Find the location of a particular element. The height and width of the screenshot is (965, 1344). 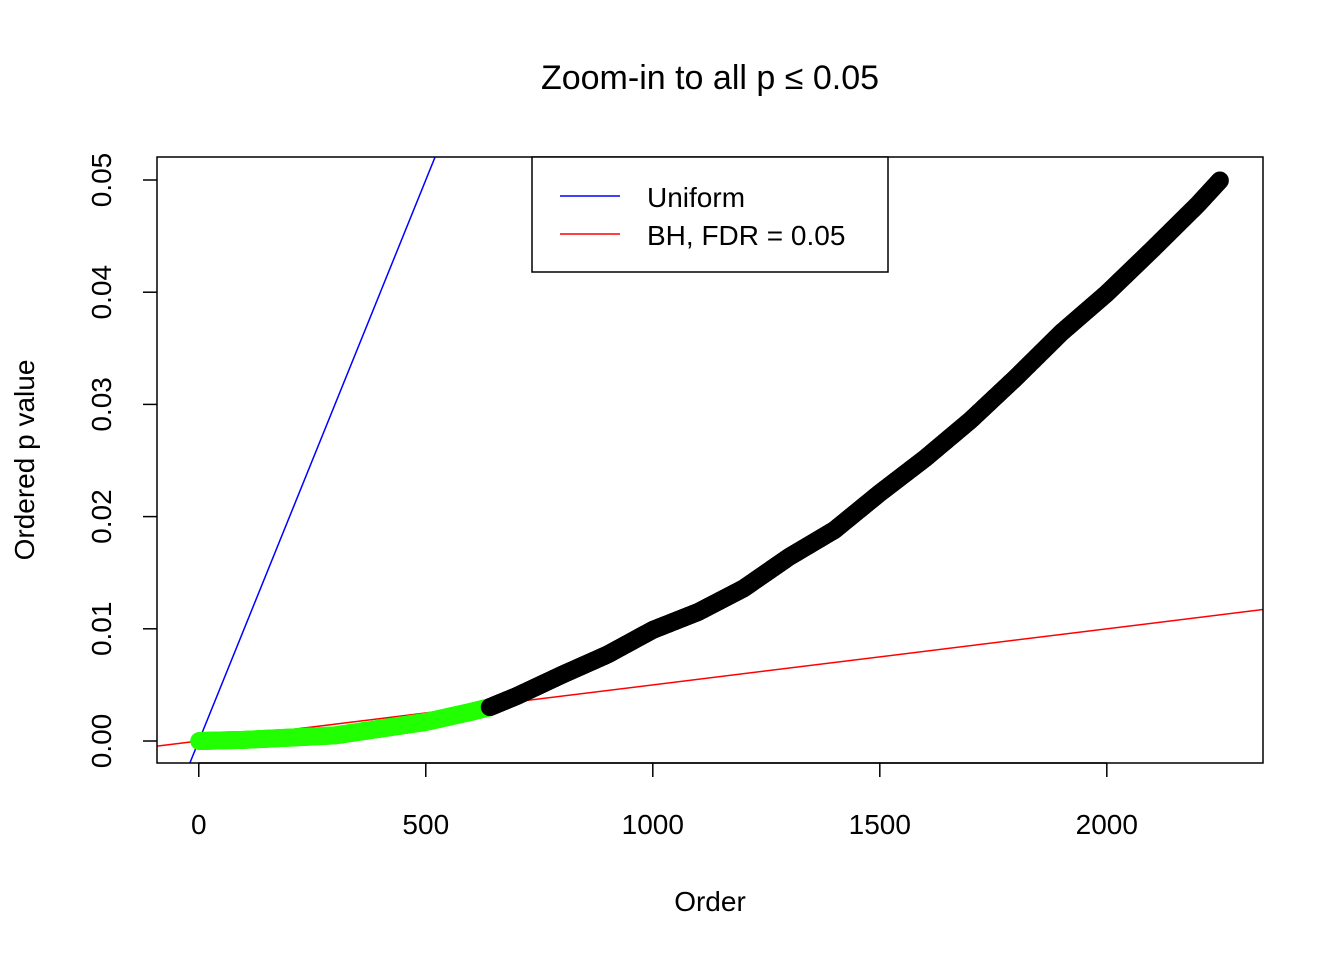

y-tick-label: 0.02 is located at coordinates (101, 516).